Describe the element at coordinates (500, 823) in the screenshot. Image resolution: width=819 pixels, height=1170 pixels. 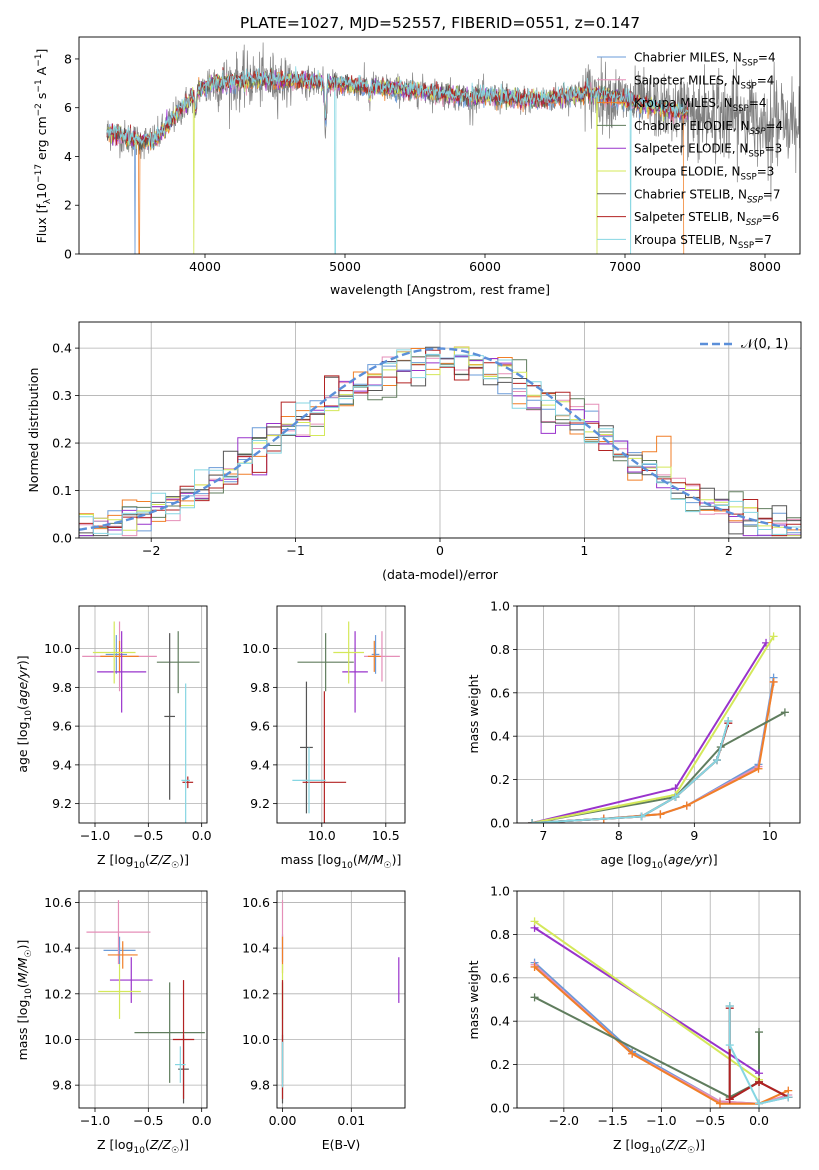
I see `y-tick-label: 0.0` at that location.